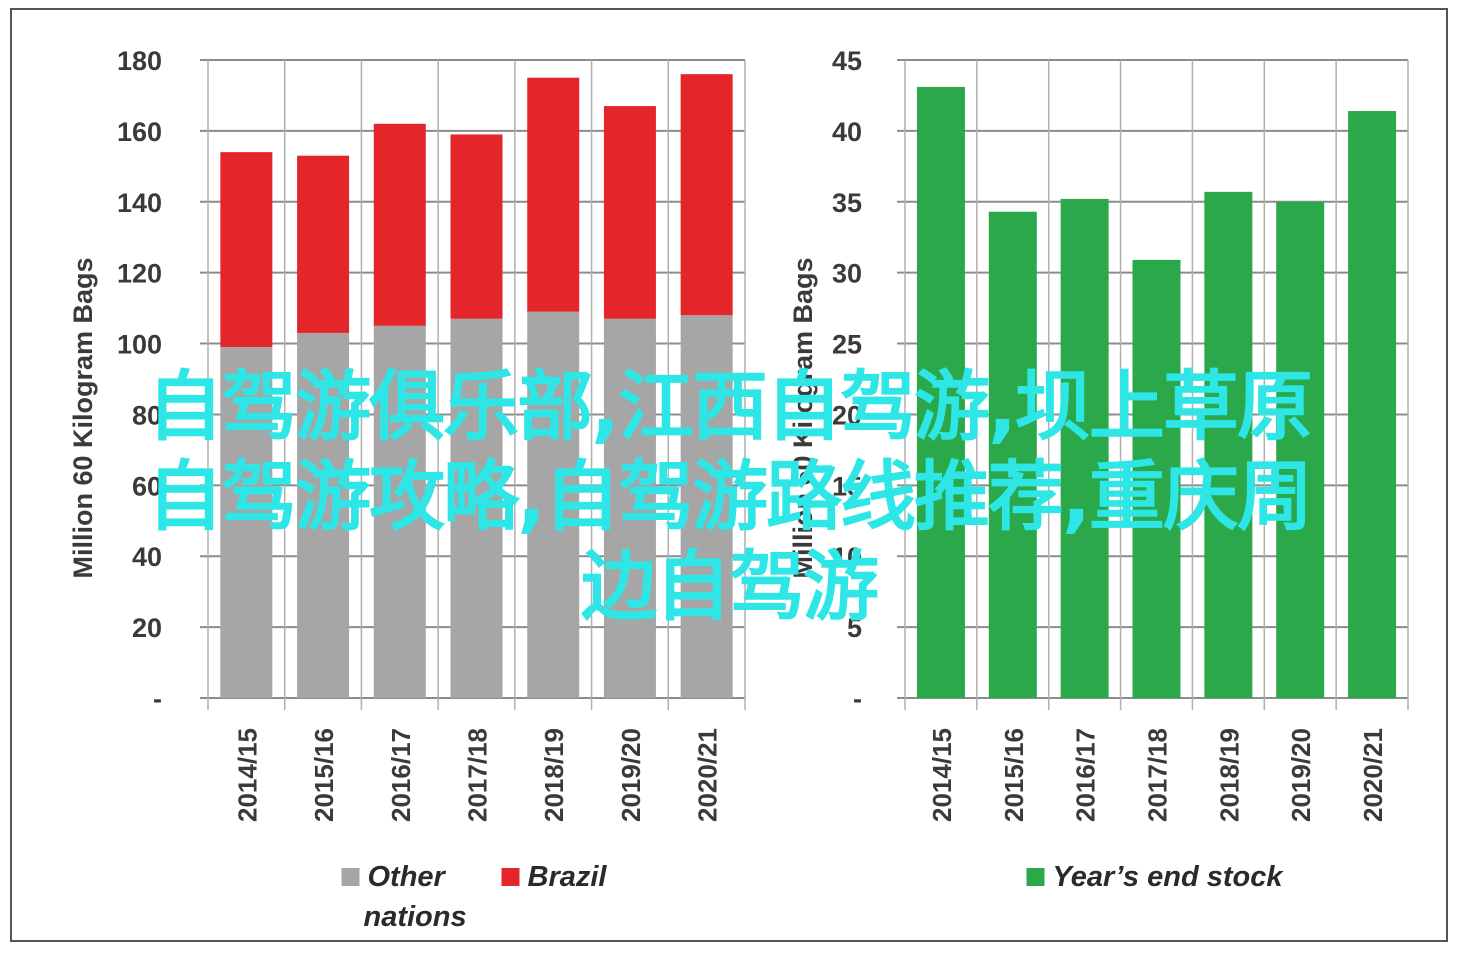  Describe the element at coordinates (568, 877) in the screenshot. I see `legend-label: Brazil` at that location.